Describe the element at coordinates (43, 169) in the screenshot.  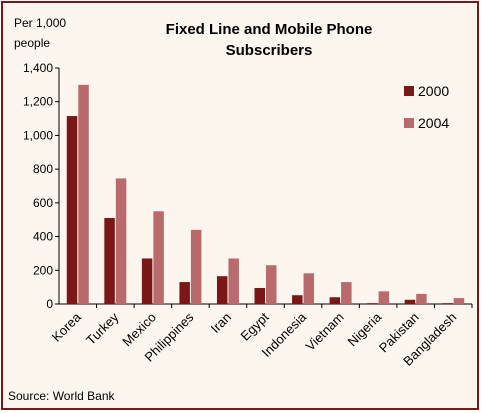
I see `y-tick-label: 800` at that location.